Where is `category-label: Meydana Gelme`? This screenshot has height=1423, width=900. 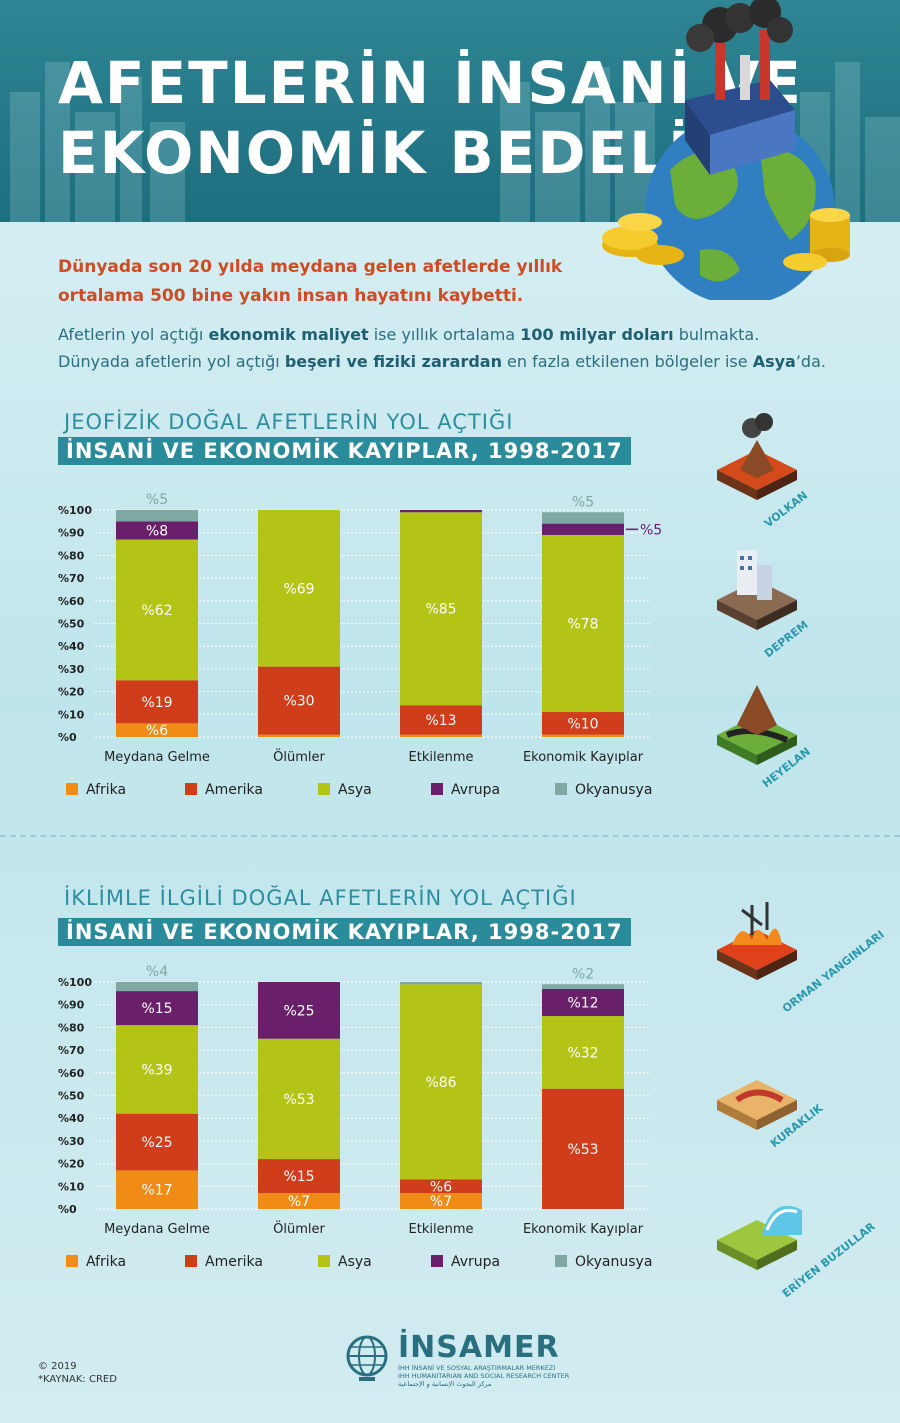 category-label: Meydana Gelme is located at coordinates (157, 757).